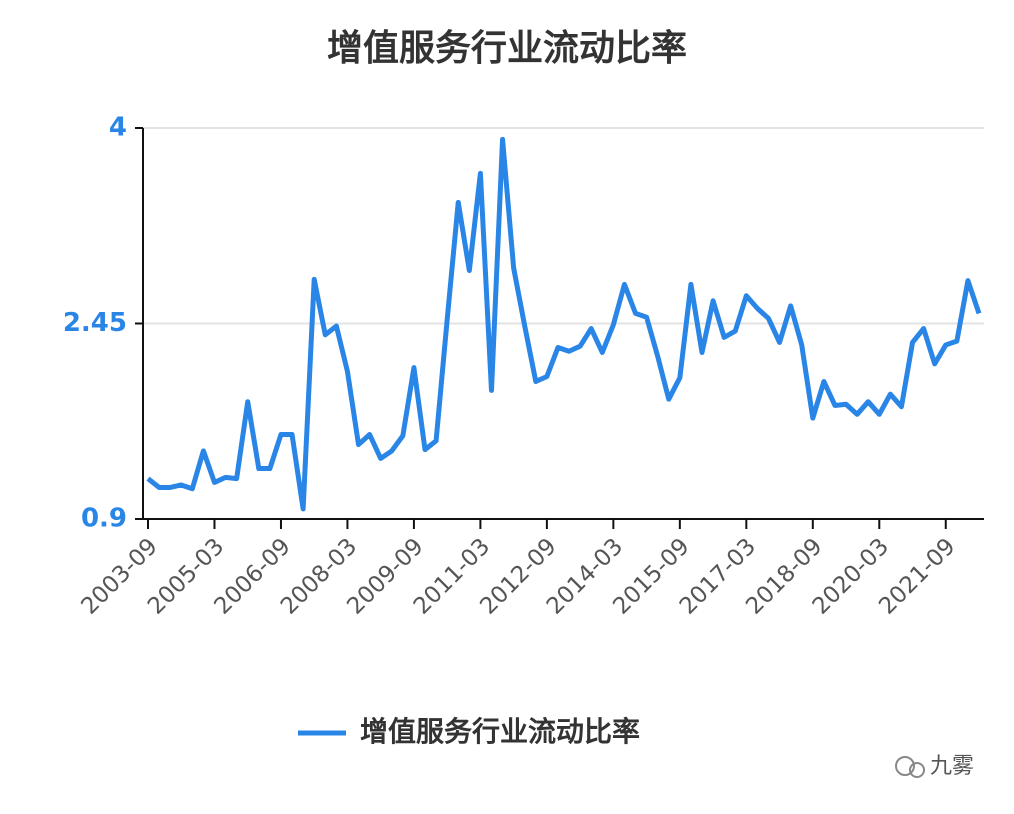  Describe the element at coordinates (507, 48) in the screenshot. I see `chart-title: 增值服务行业流动比率` at that location.